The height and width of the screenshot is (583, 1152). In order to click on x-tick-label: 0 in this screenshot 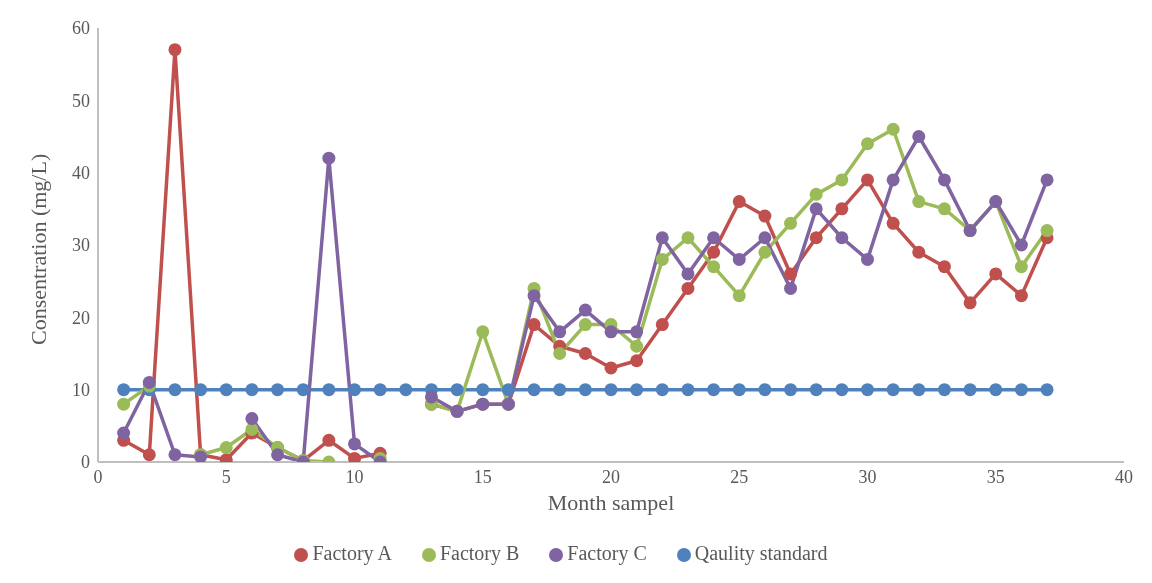, I will do `click(98, 476)`.